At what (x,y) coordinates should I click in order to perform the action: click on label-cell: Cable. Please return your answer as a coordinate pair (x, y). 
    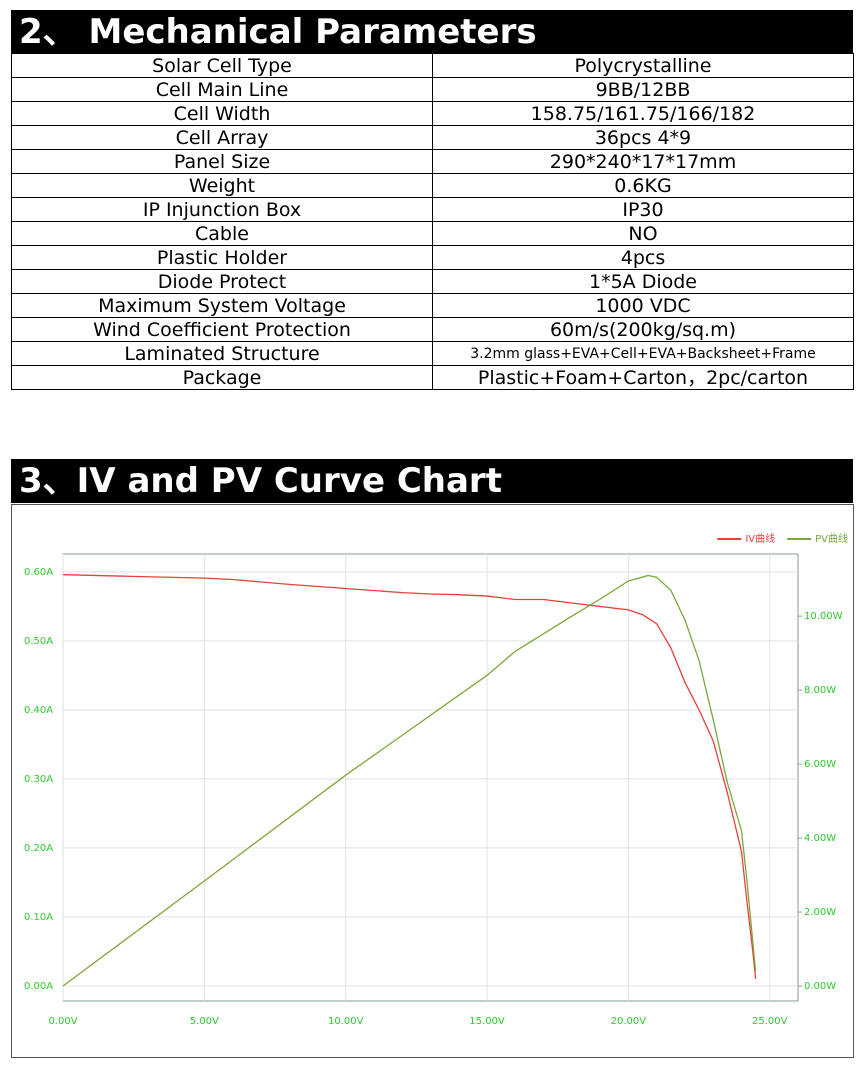
    Looking at the image, I should click on (222, 233).